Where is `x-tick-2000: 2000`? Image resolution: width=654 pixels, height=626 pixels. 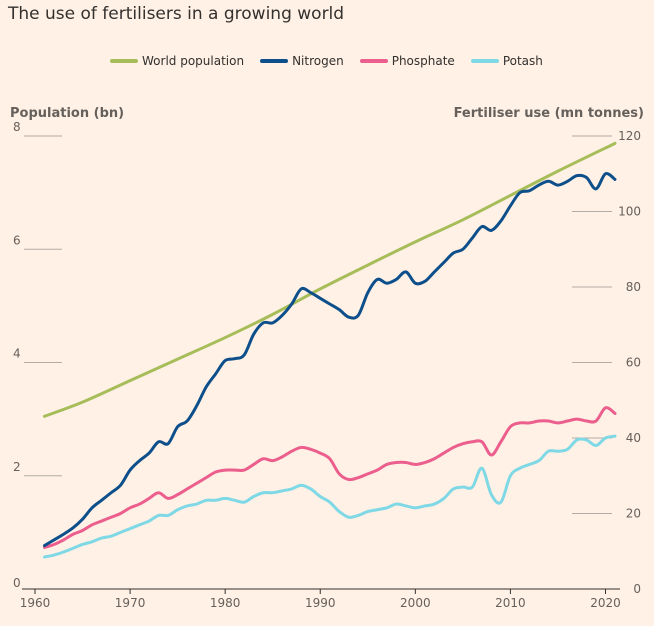
x-tick-2000: 2000 is located at coordinates (415, 603).